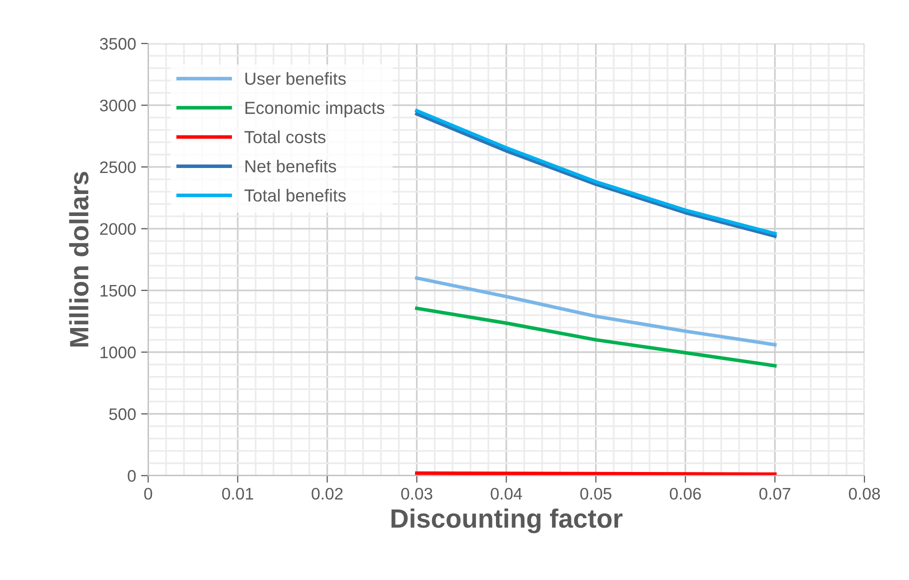 The height and width of the screenshot is (580, 909). I want to click on legend-label: User benefits, so click(295, 78).